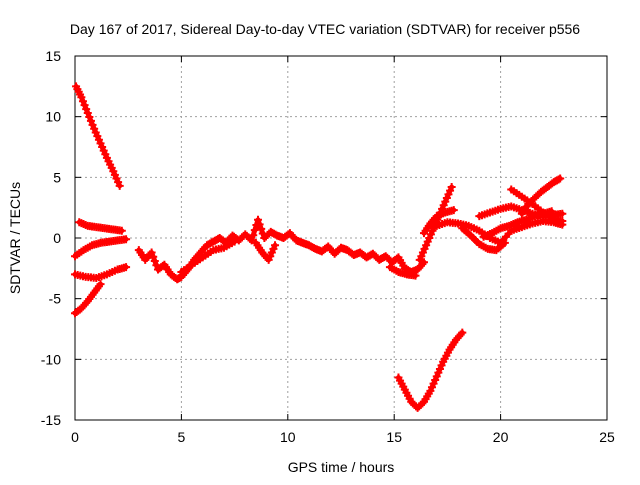  I want to click on y-tick-label: -15, so click(51, 420).